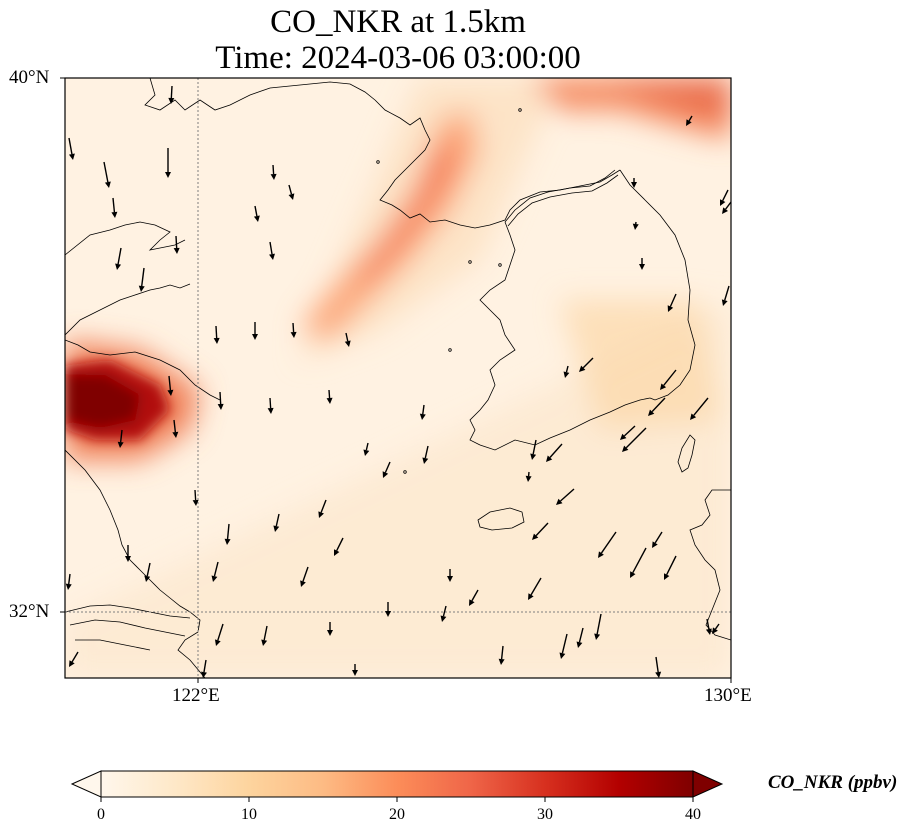 The image size is (920, 836). I want to click on coastline-tsushima, so click(686, 453).